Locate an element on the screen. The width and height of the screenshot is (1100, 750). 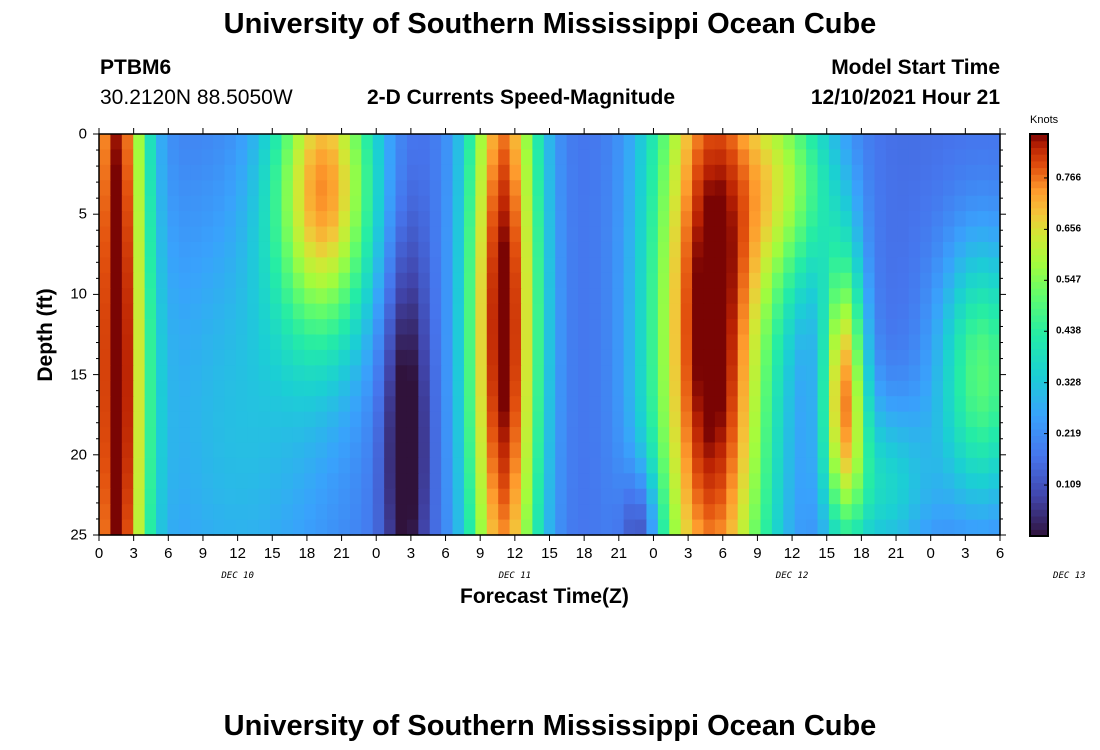
x-tick-label: 12 is located at coordinates (792, 553).